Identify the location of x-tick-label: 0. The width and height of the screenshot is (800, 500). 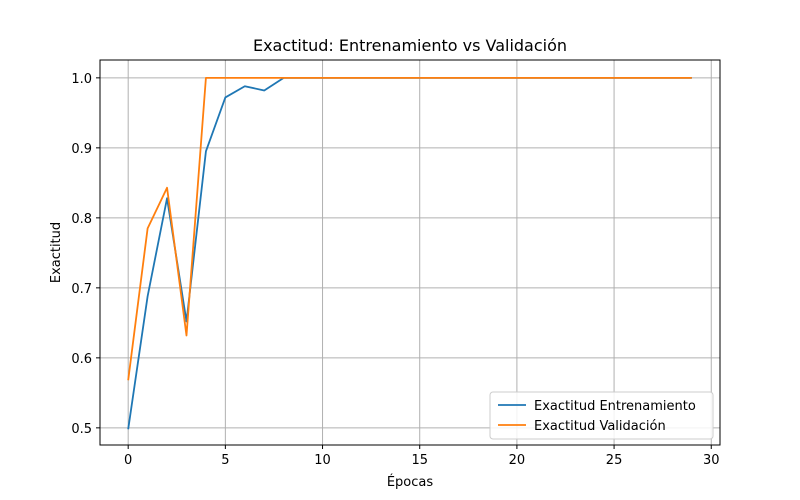
(128, 460).